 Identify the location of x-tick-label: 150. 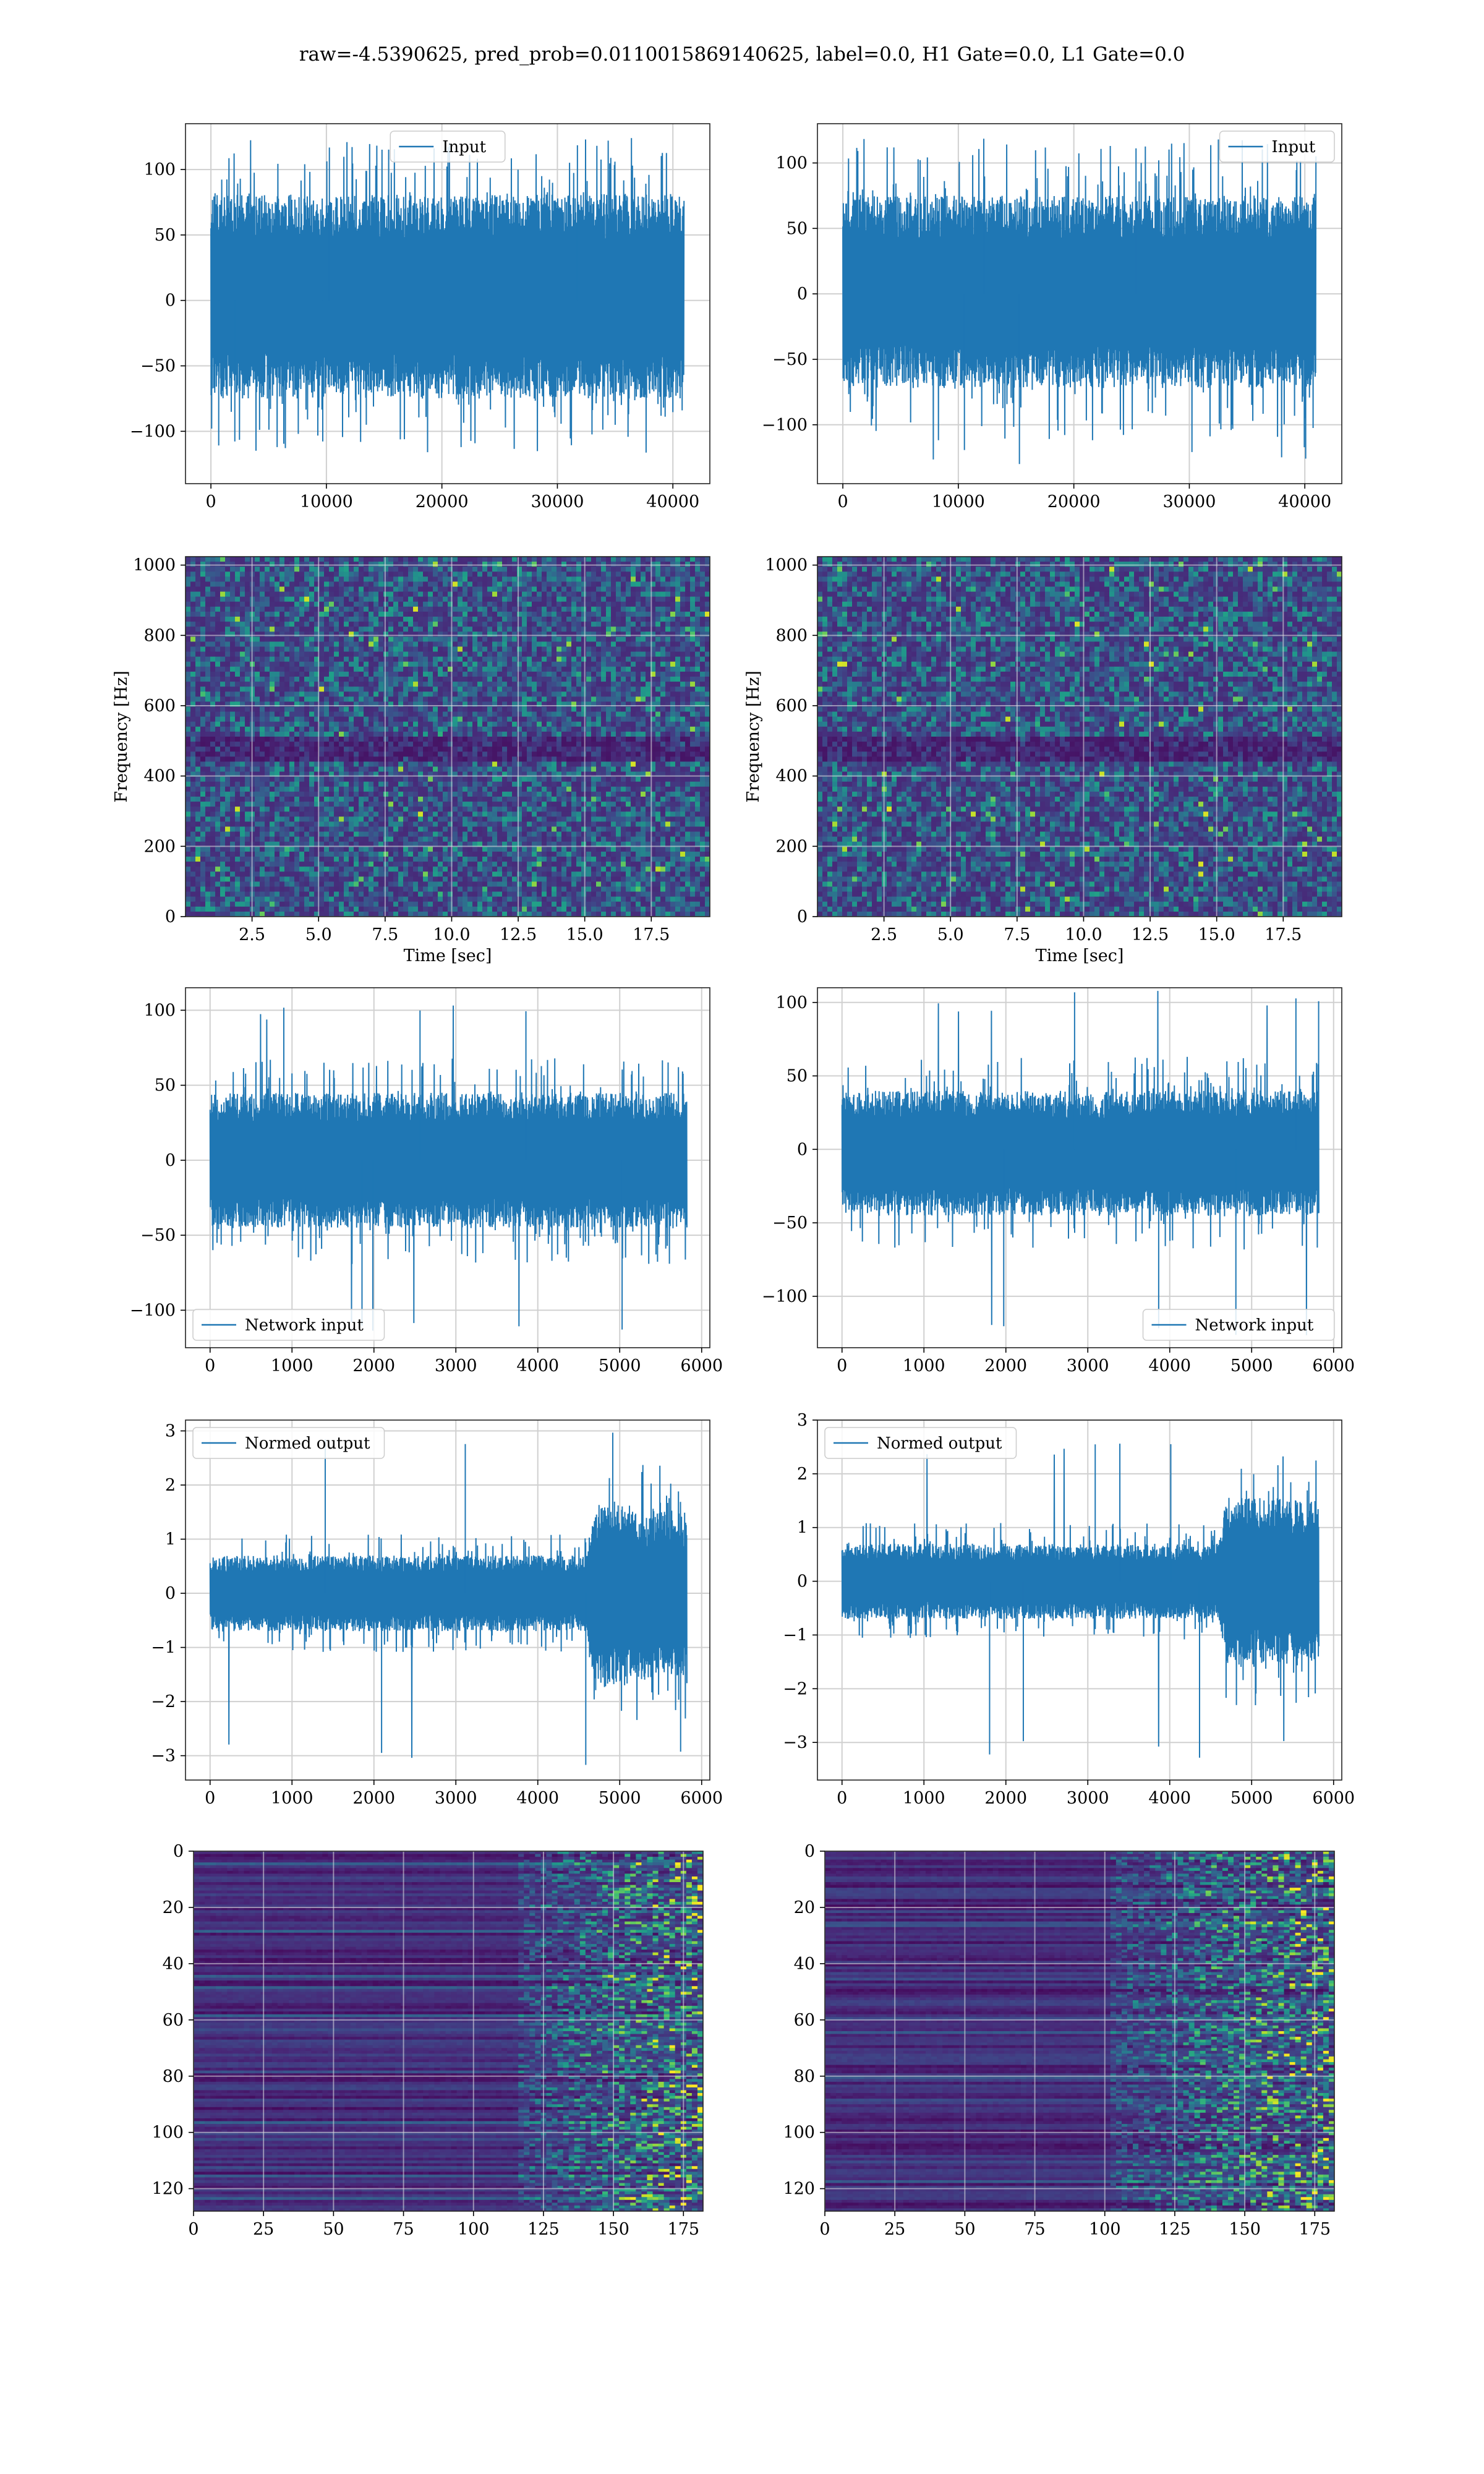
(613, 2229).